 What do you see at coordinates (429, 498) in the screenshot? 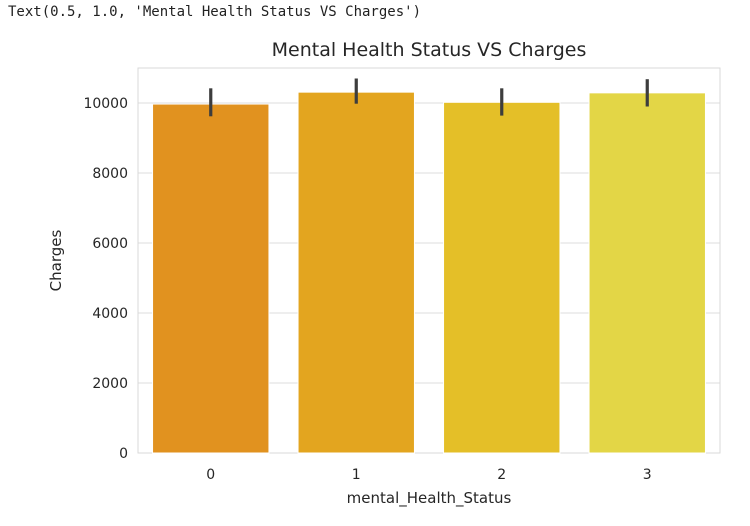
I see `x-axis-label: mental_Health_Status` at bounding box center [429, 498].